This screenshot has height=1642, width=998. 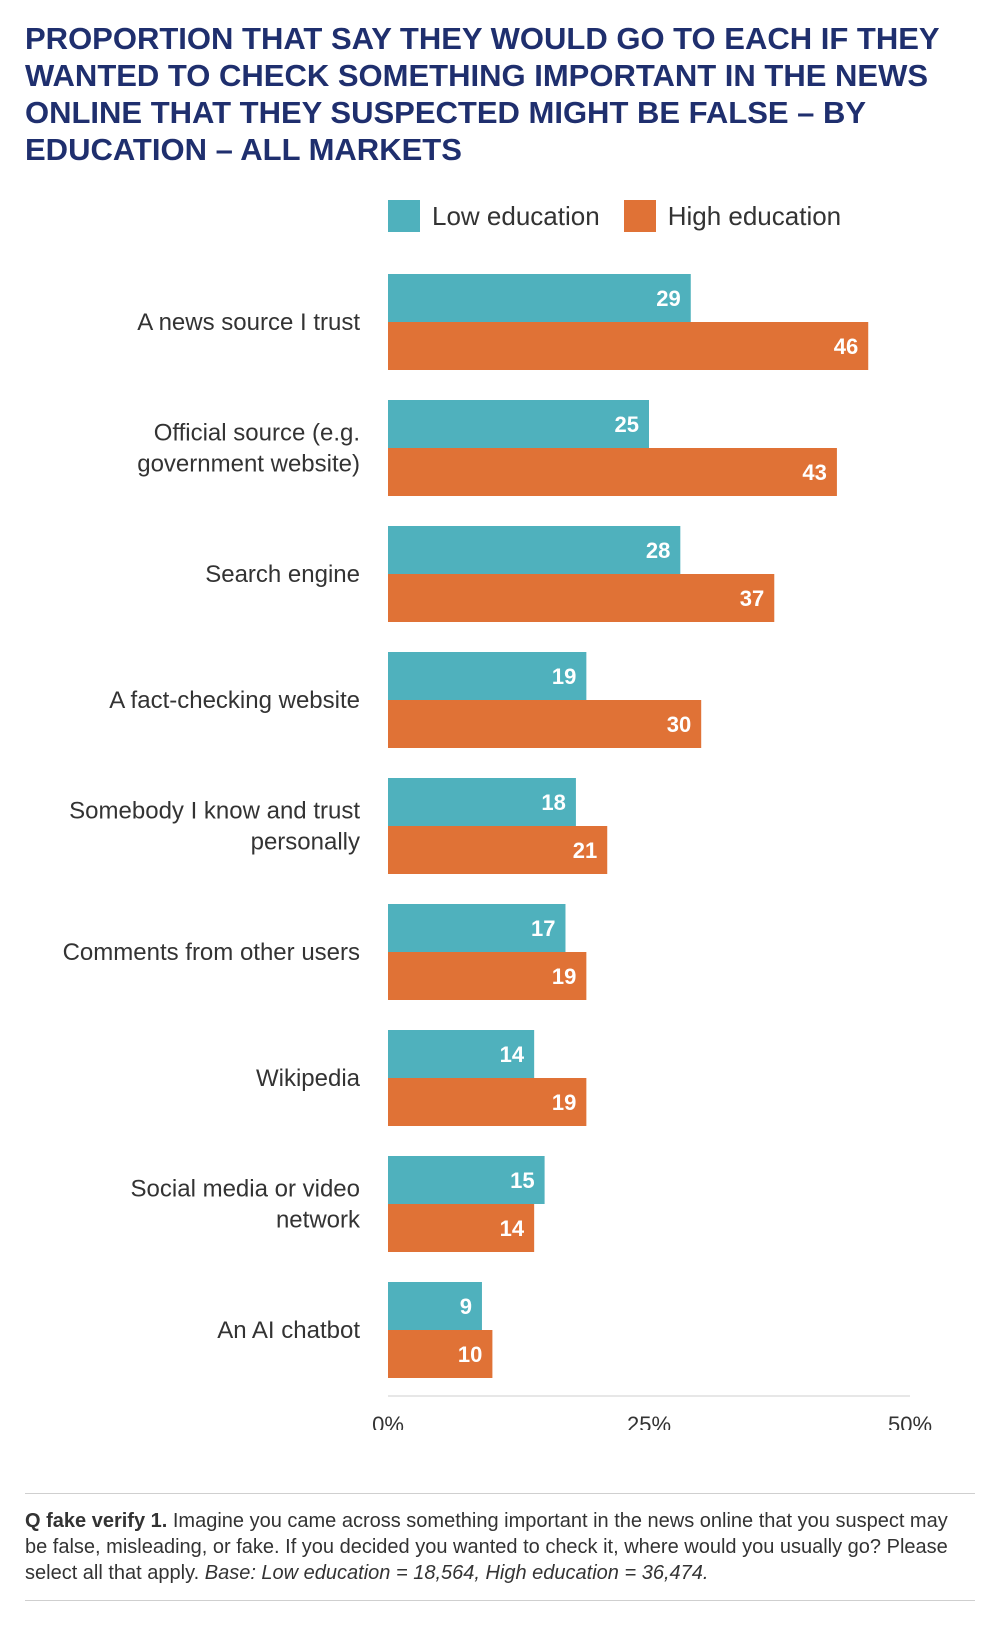 What do you see at coordinates (234, 700) in the screenshot?
I see `category-label: A fact-checking website` at bounding box center [234, 700].